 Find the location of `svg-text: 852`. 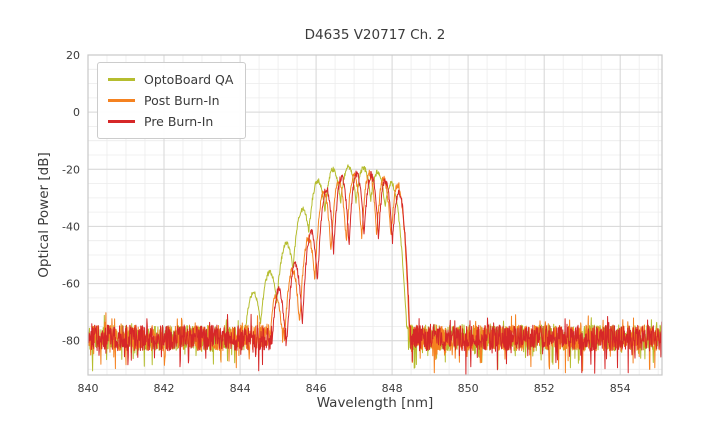

svg-text: 852 is located at coordinates (544, 388).